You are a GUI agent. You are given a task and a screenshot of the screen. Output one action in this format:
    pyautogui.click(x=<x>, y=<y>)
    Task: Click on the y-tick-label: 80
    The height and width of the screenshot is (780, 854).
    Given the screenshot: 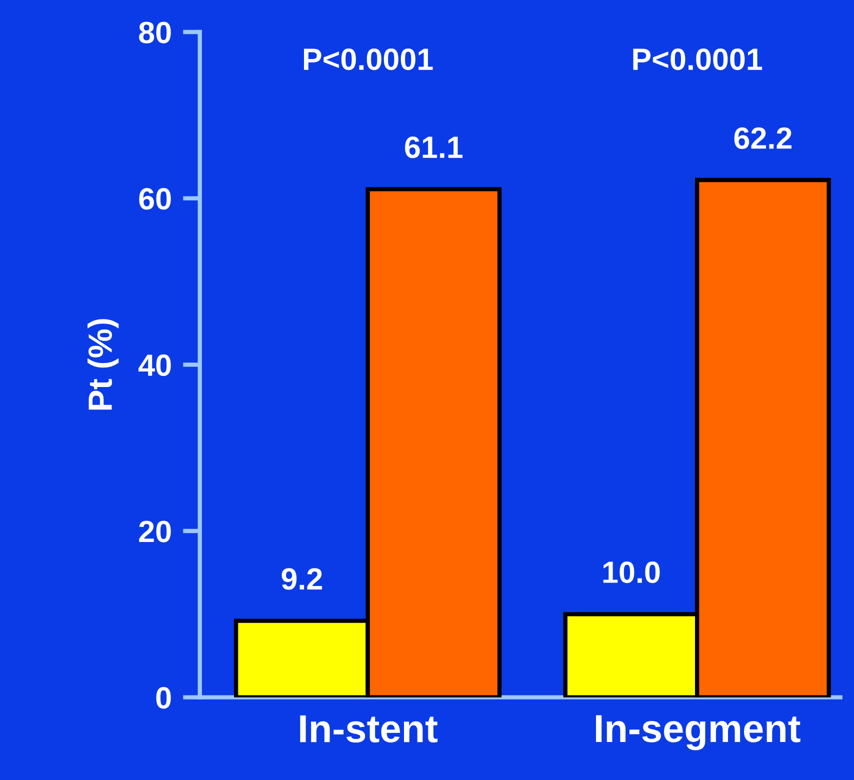 What is the action you would take?
    pyautogui.click(x=155, y=33)
    